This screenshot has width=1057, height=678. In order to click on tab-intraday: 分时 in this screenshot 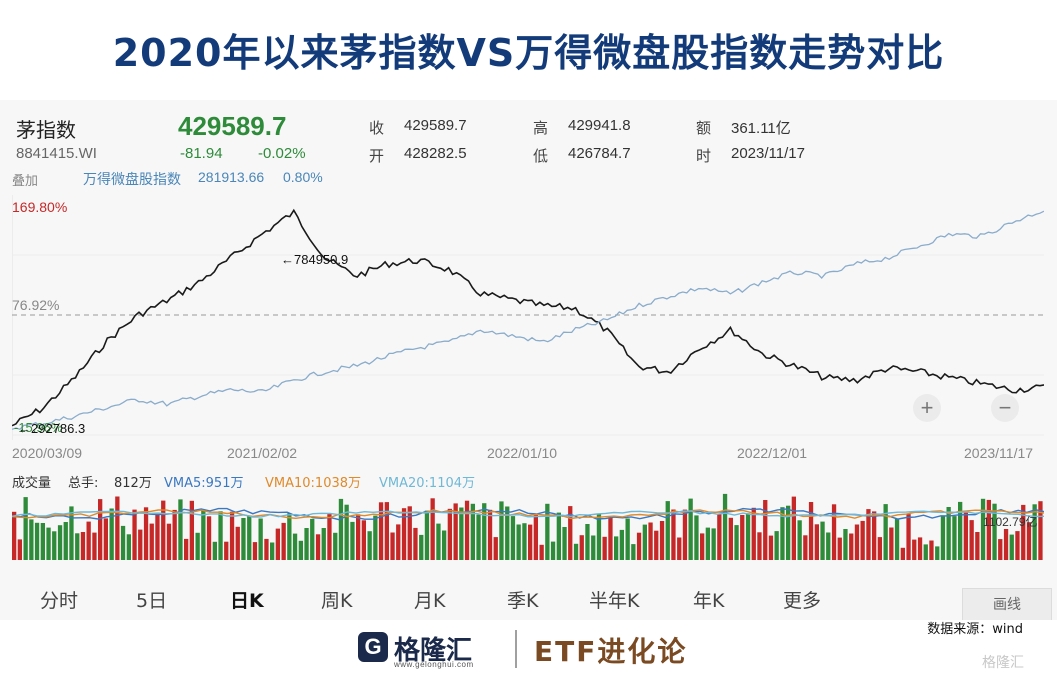, I will do `click(59, 601)`.